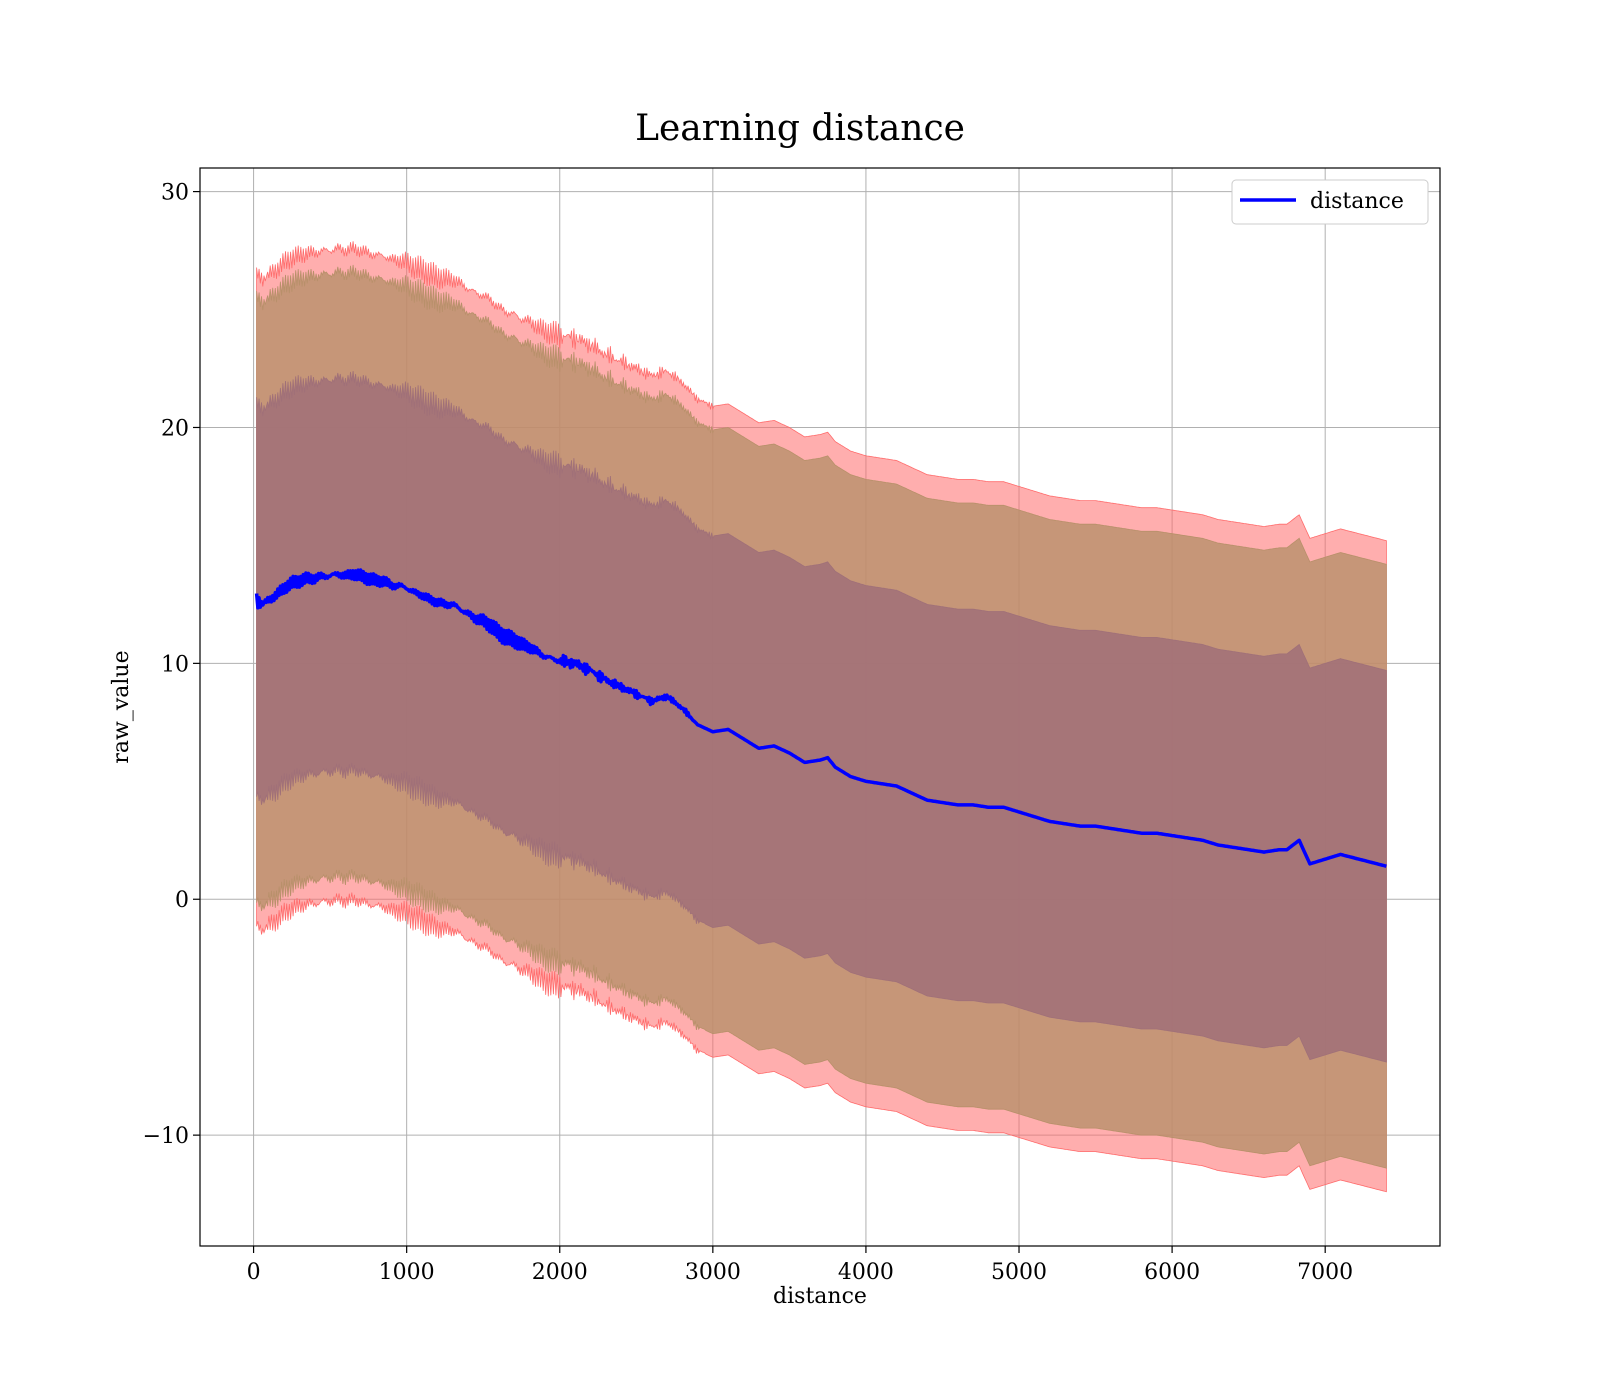  I want to click on y-tick-label: −10, so click(166, 1136).